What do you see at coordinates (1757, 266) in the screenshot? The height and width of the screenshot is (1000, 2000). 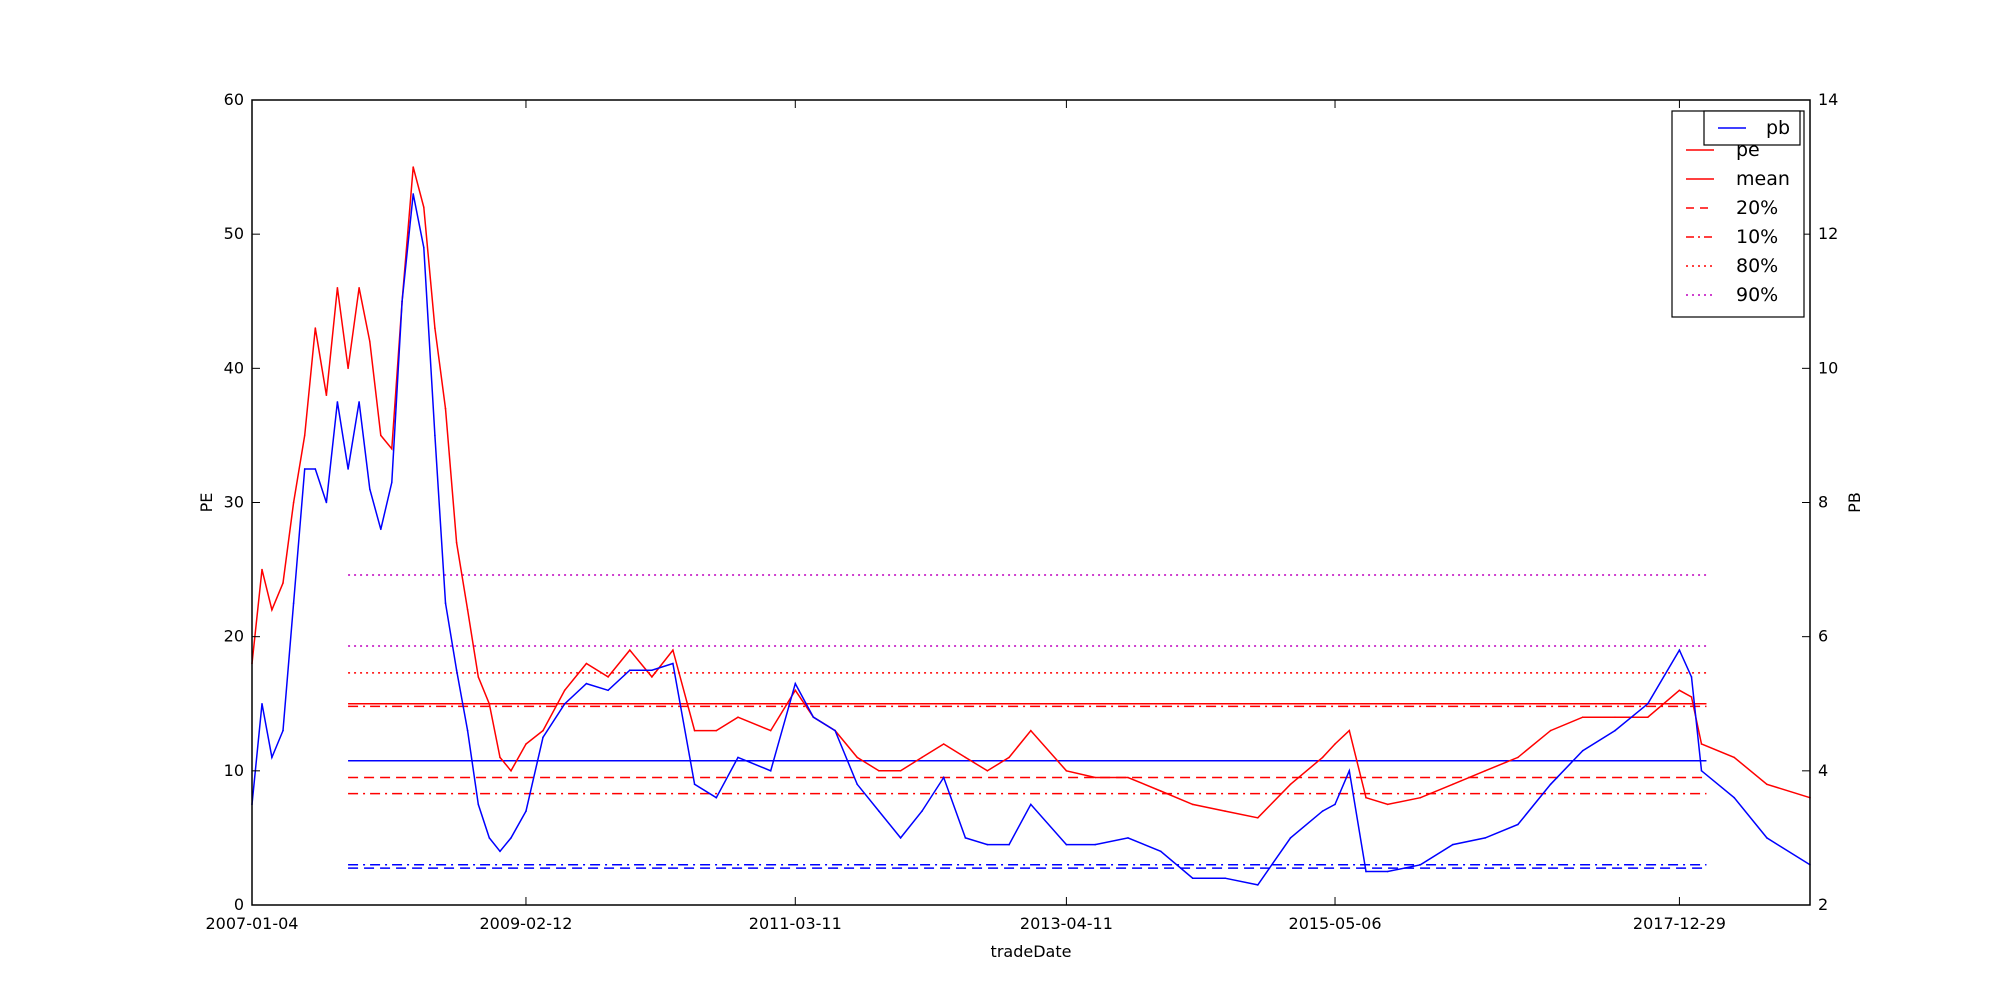 I see `legend-label: 80%` at bounding box center [1757, 266].